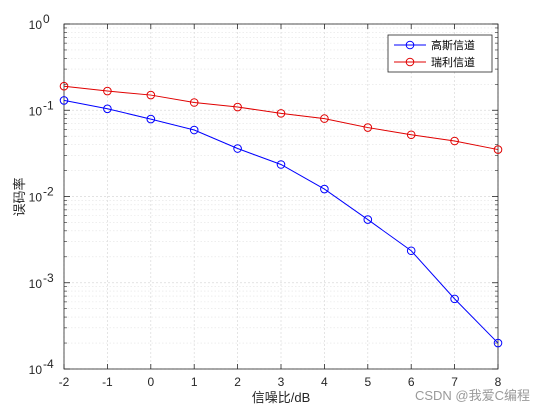 The height and width of the screenshot is (412, 542). Describe the element at coordinates (367, 382) in the screenshot. I see `x-tick-label: 5` at that location.